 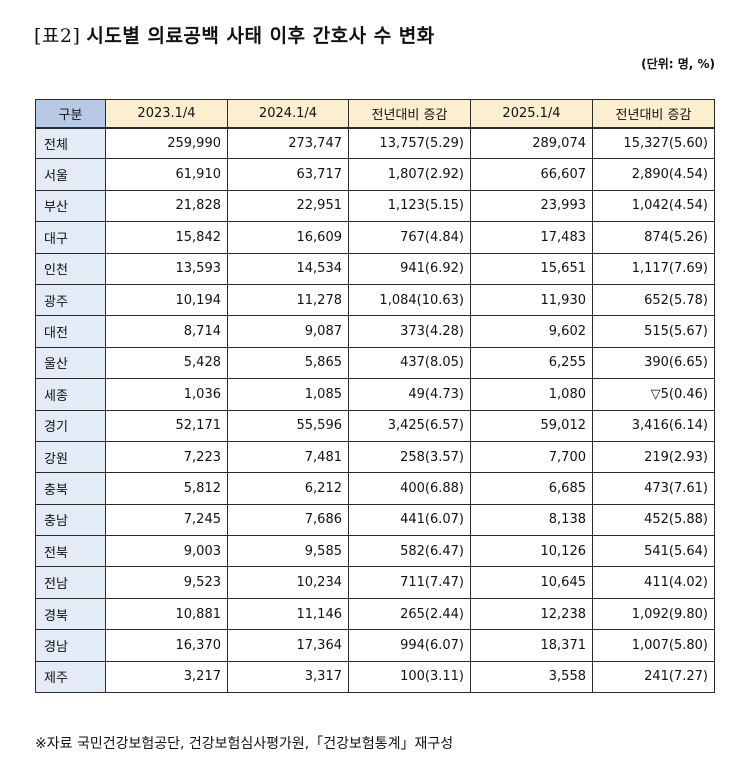 I want to click on change-2025-cell: 1,007(5.80), so click(x=653, y=645).